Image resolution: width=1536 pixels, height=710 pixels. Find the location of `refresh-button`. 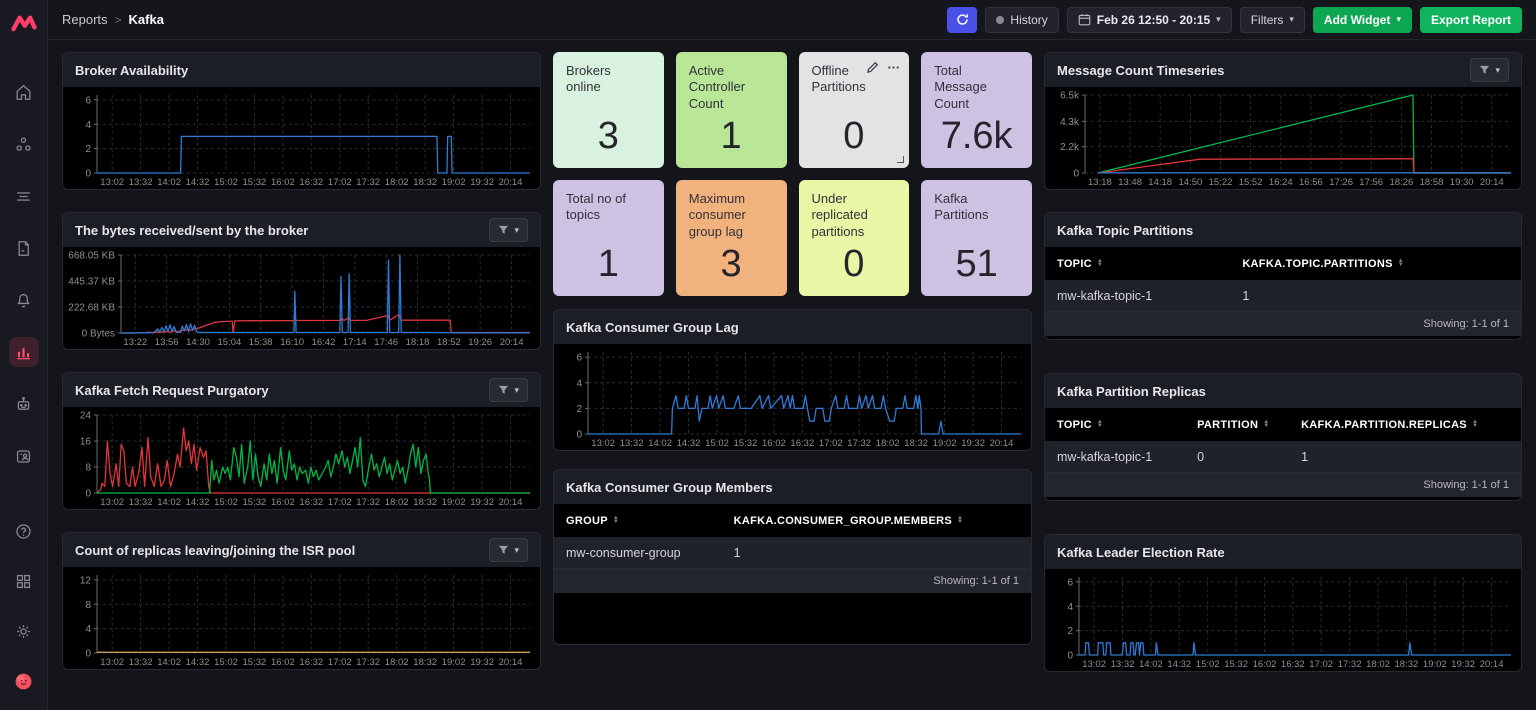

refresh-button is located at coordinates (962, 19).